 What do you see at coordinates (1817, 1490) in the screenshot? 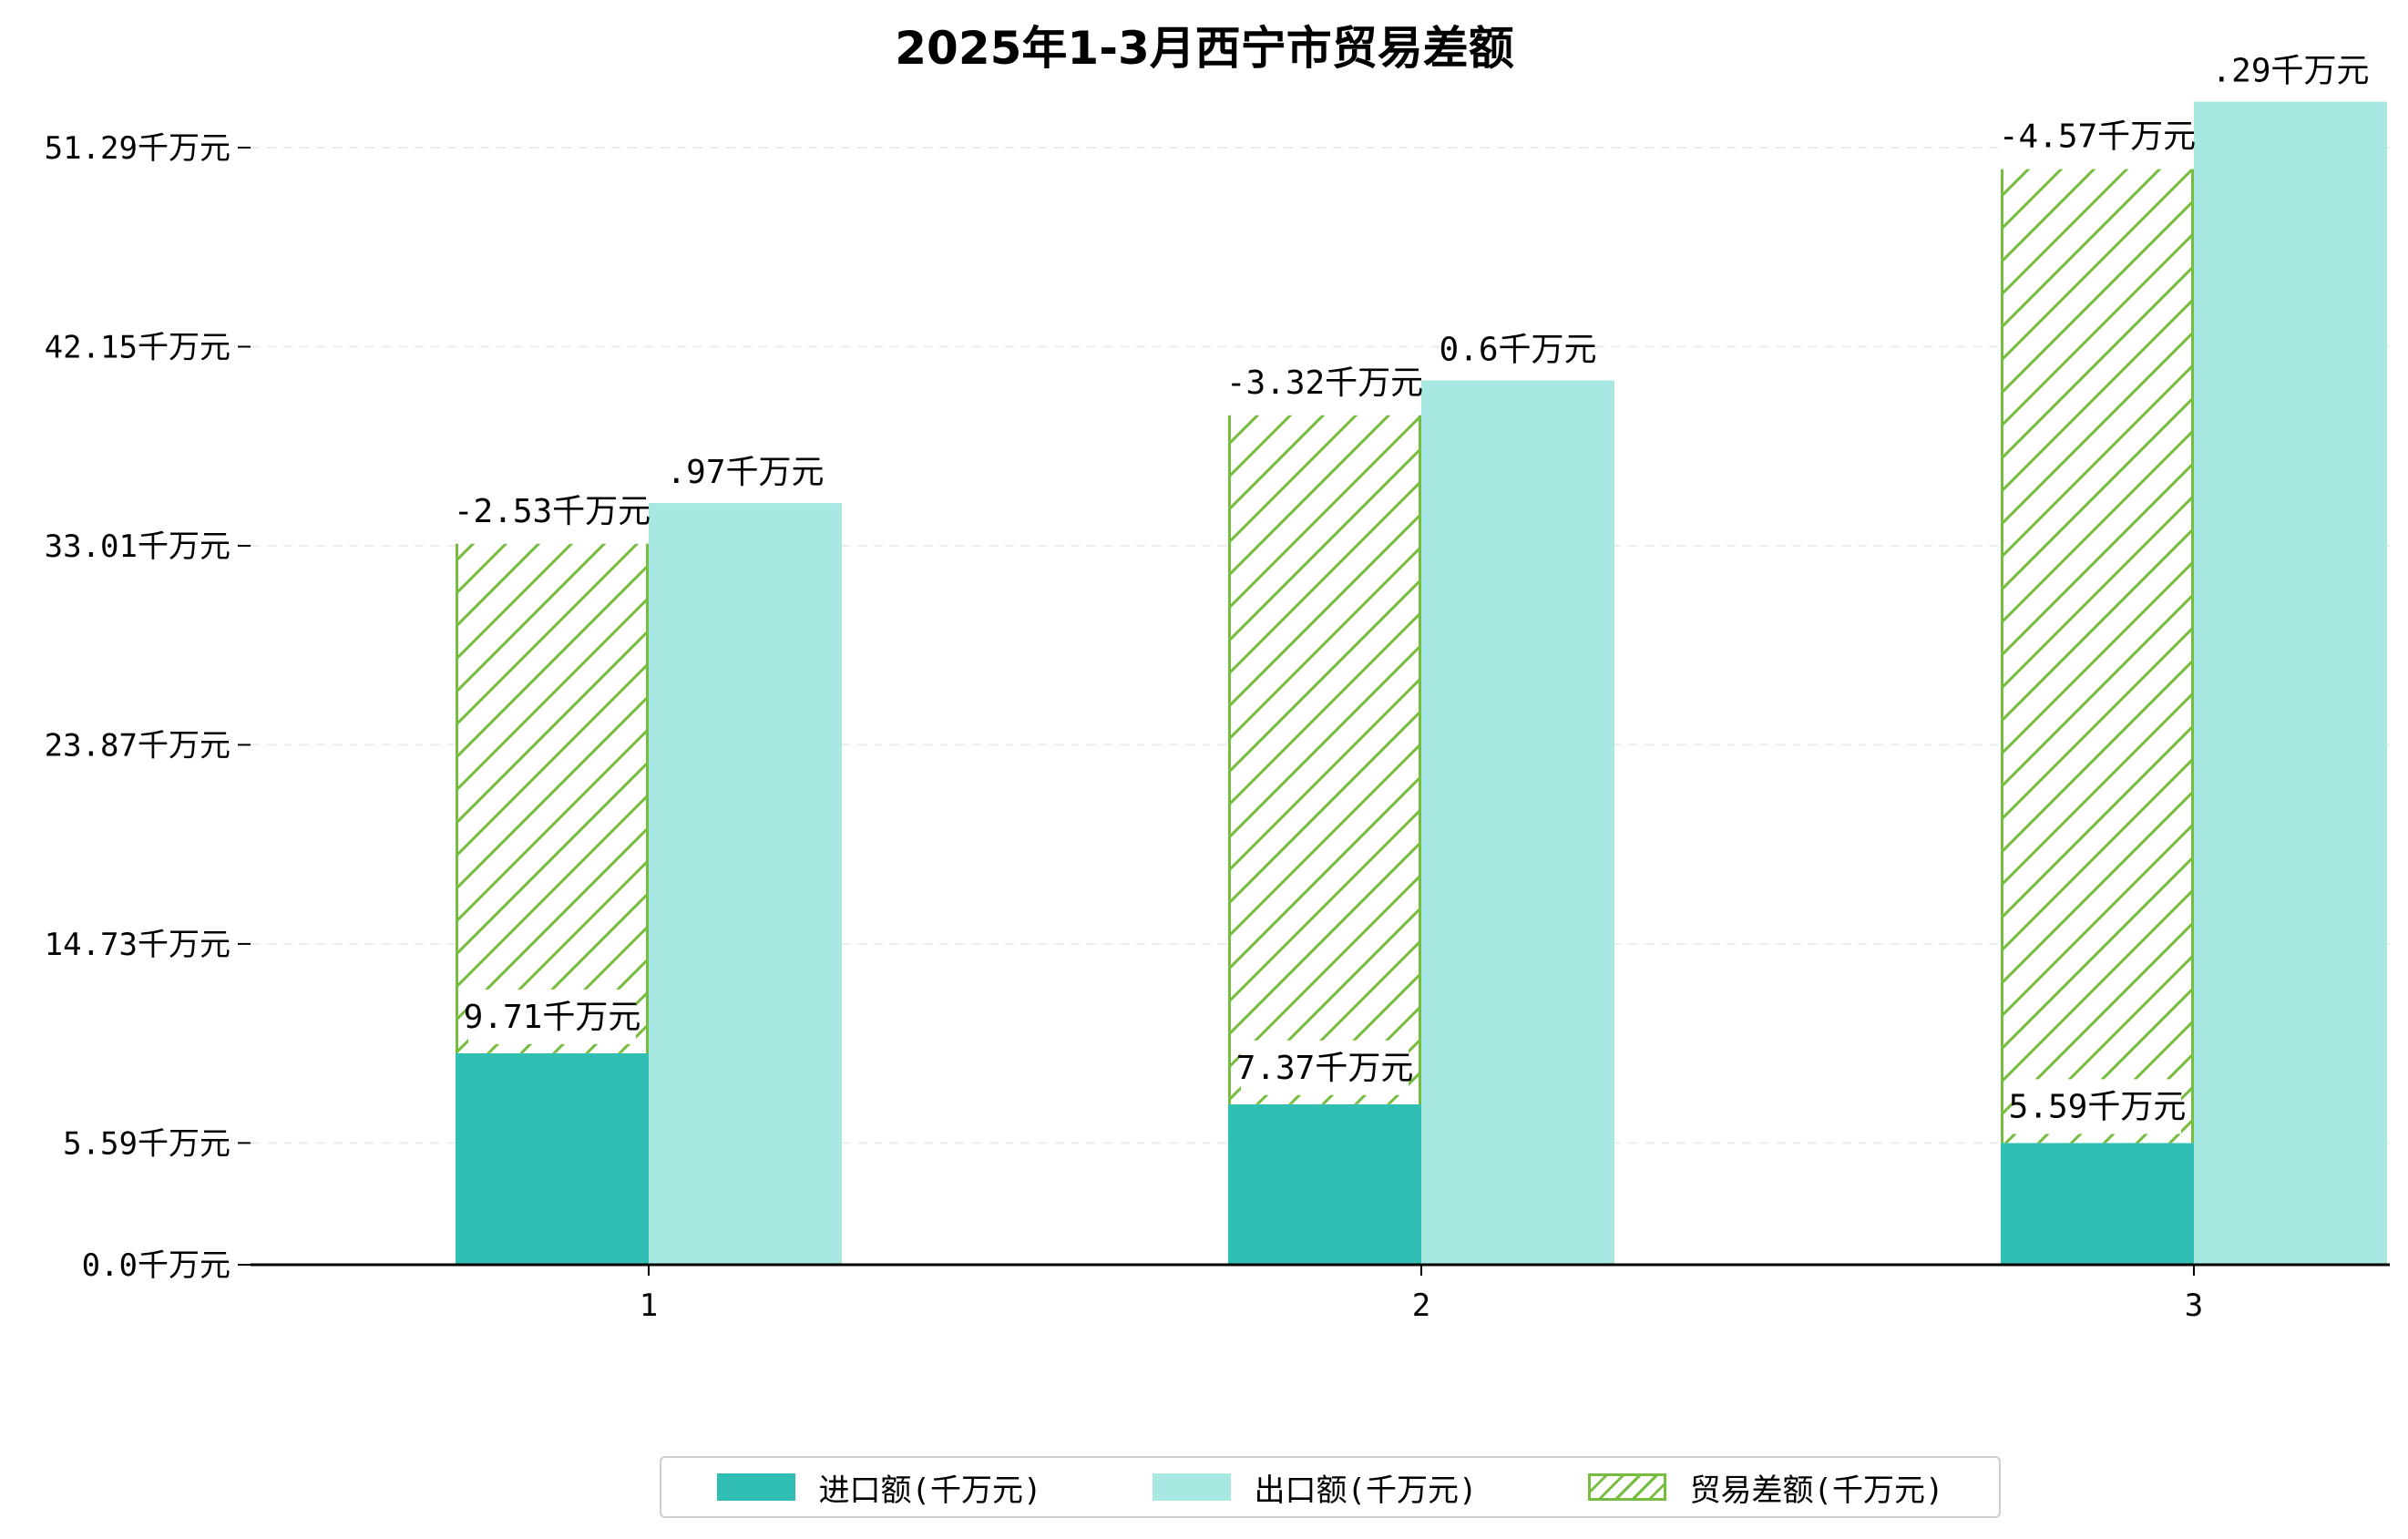
I see `legend-label-trade-balance: 贸易差额(千万元)` at bounding box center [1817, 1490].